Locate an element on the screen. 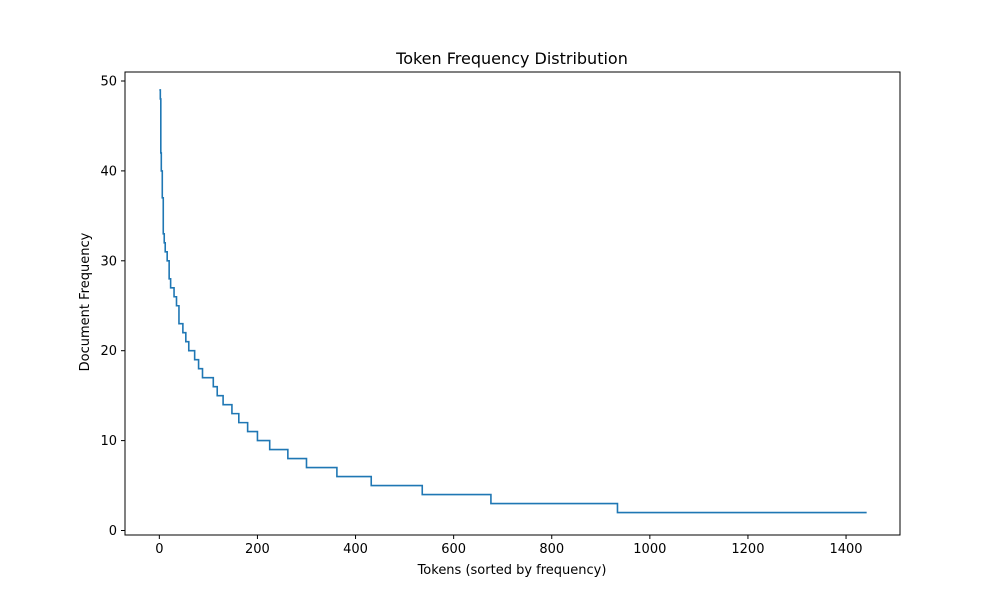 The width and height of the screenshot is (1000, 600). y-tick-label: 50 is located at coordinates (108, 81).